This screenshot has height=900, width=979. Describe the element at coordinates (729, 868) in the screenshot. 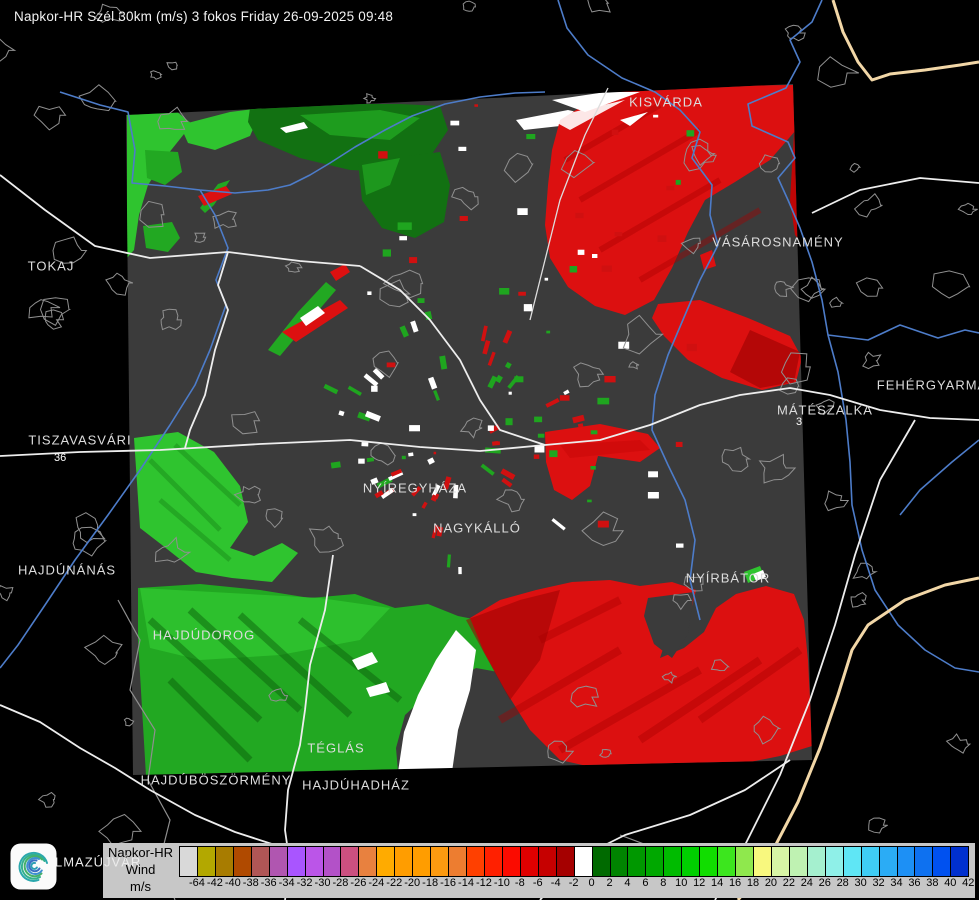

I see `legend-swatch: 16` at that location.